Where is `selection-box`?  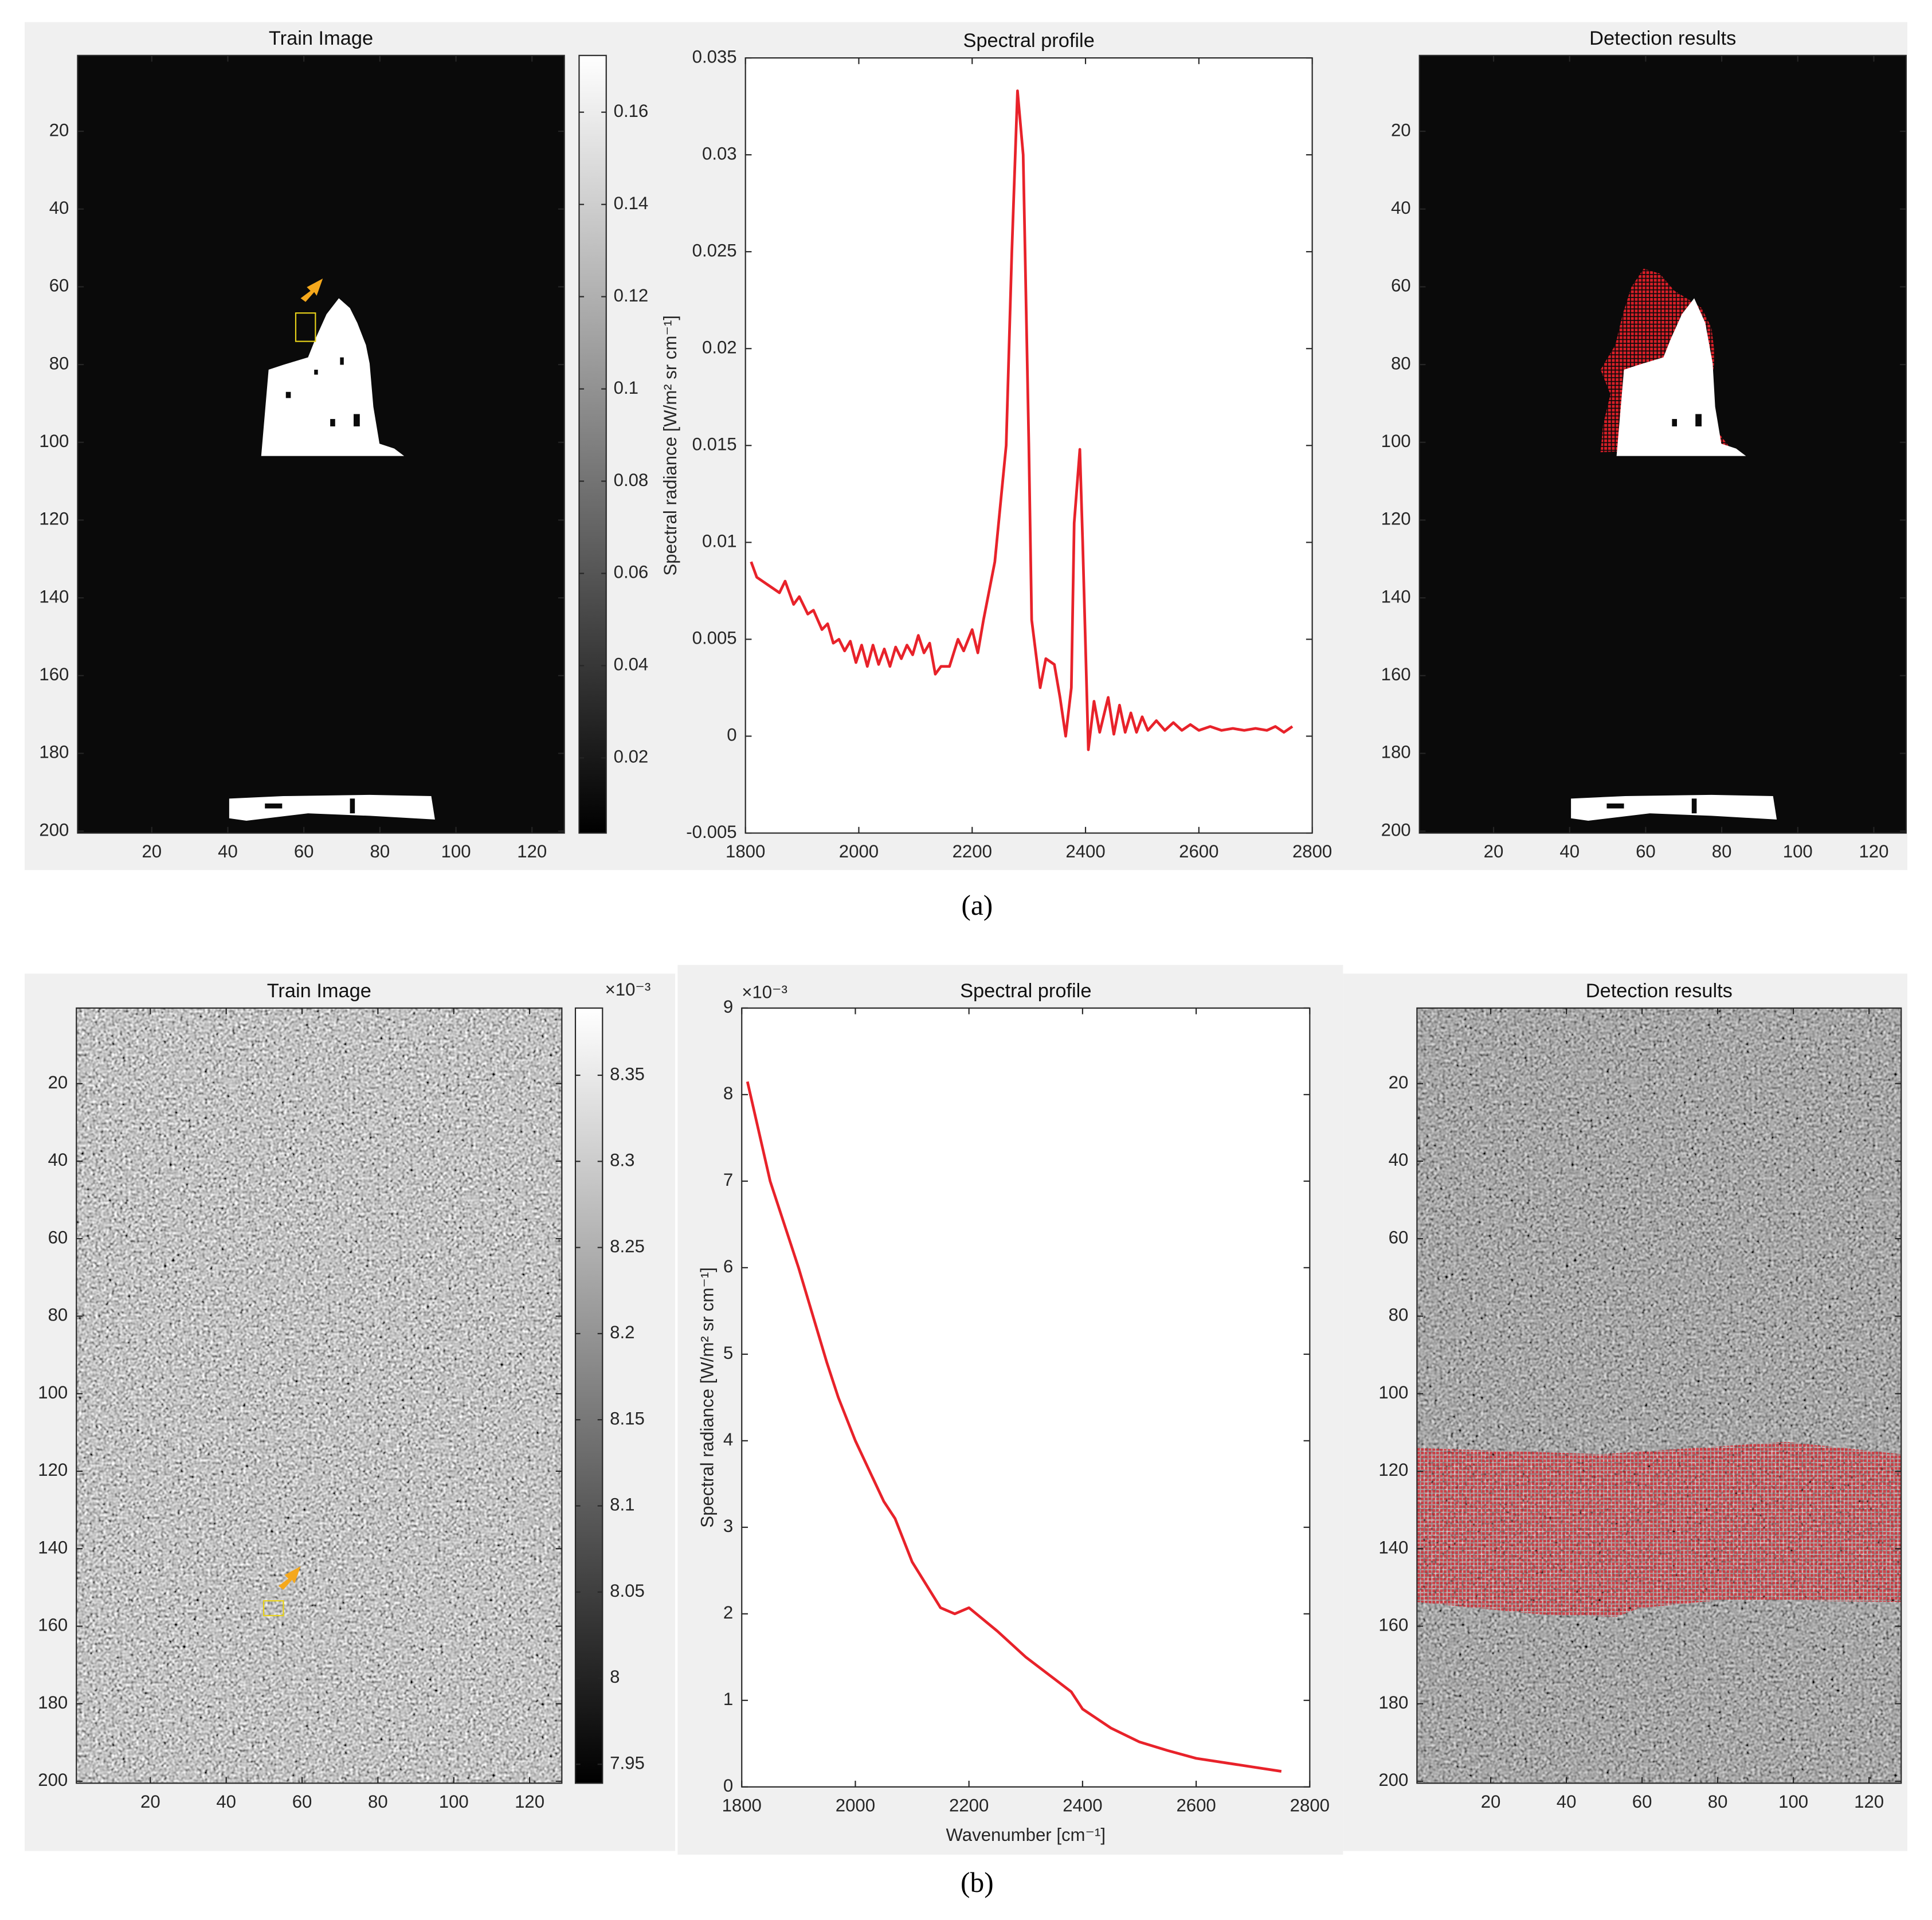 selection-box is located at coordinates (305, 327).